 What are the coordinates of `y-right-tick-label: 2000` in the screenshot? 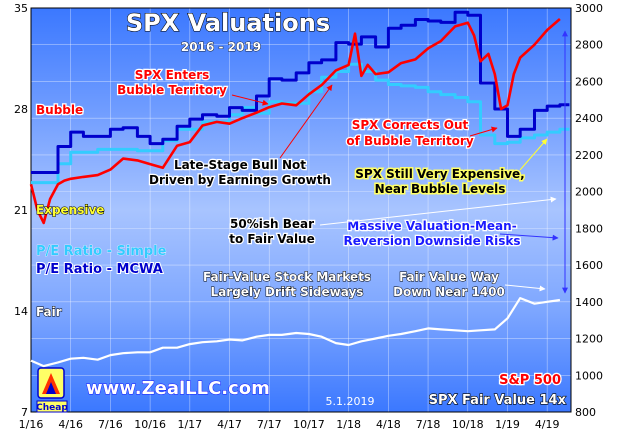 It's located at (589, 192).